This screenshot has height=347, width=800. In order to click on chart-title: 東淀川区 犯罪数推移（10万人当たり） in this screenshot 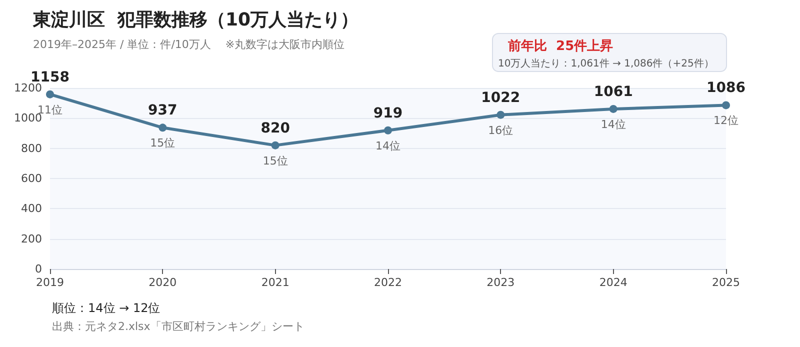, I will do `click(195, 20)`.